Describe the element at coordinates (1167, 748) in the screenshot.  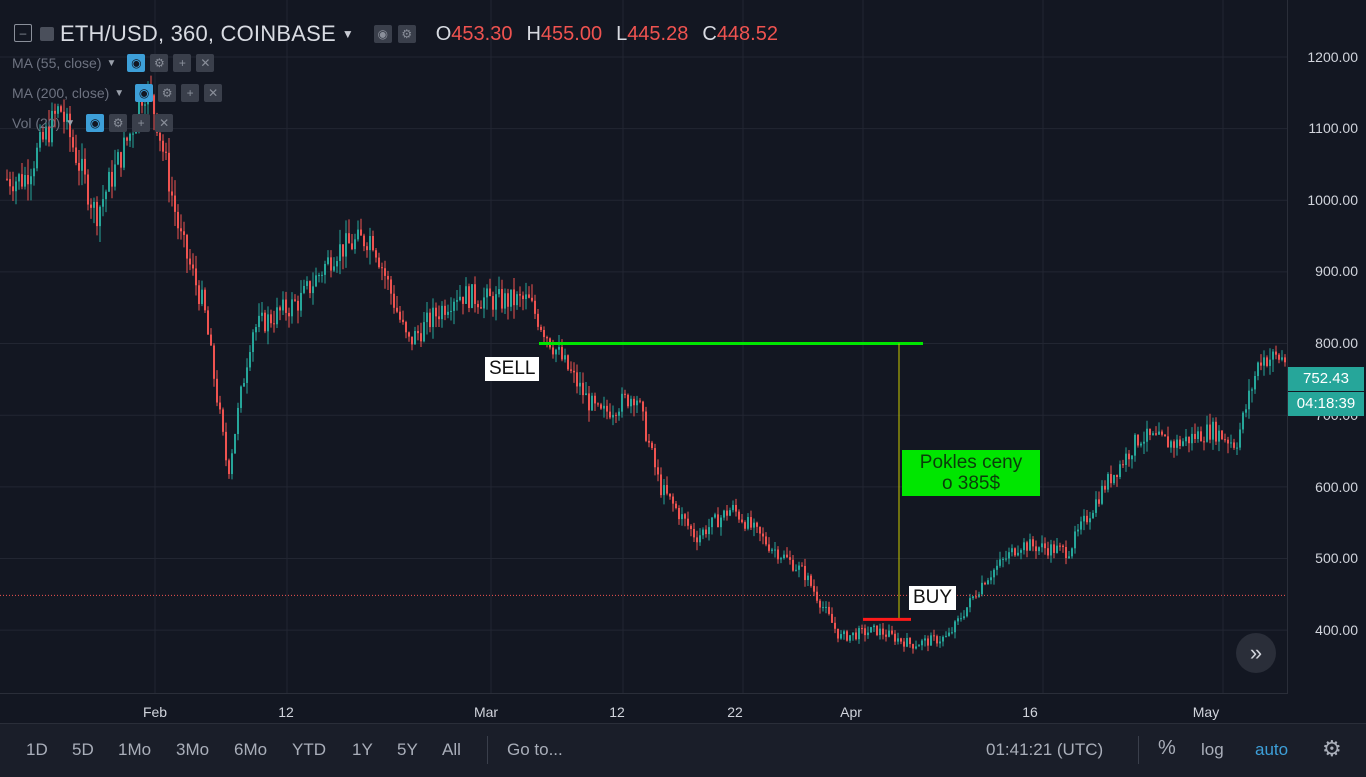
I see `percent-toggle: %` at that location.